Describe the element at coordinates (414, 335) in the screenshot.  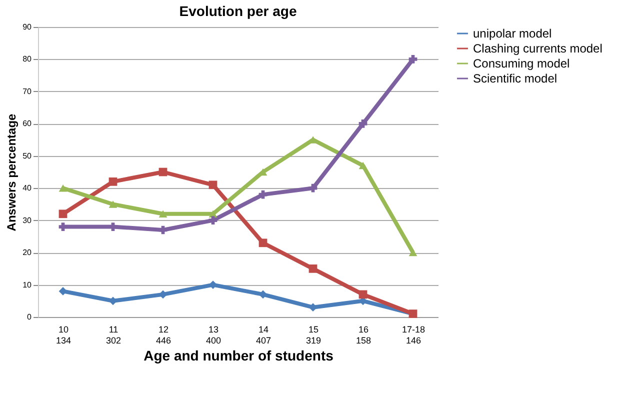
I see `x-tick-label: 17-18 146` at that location.